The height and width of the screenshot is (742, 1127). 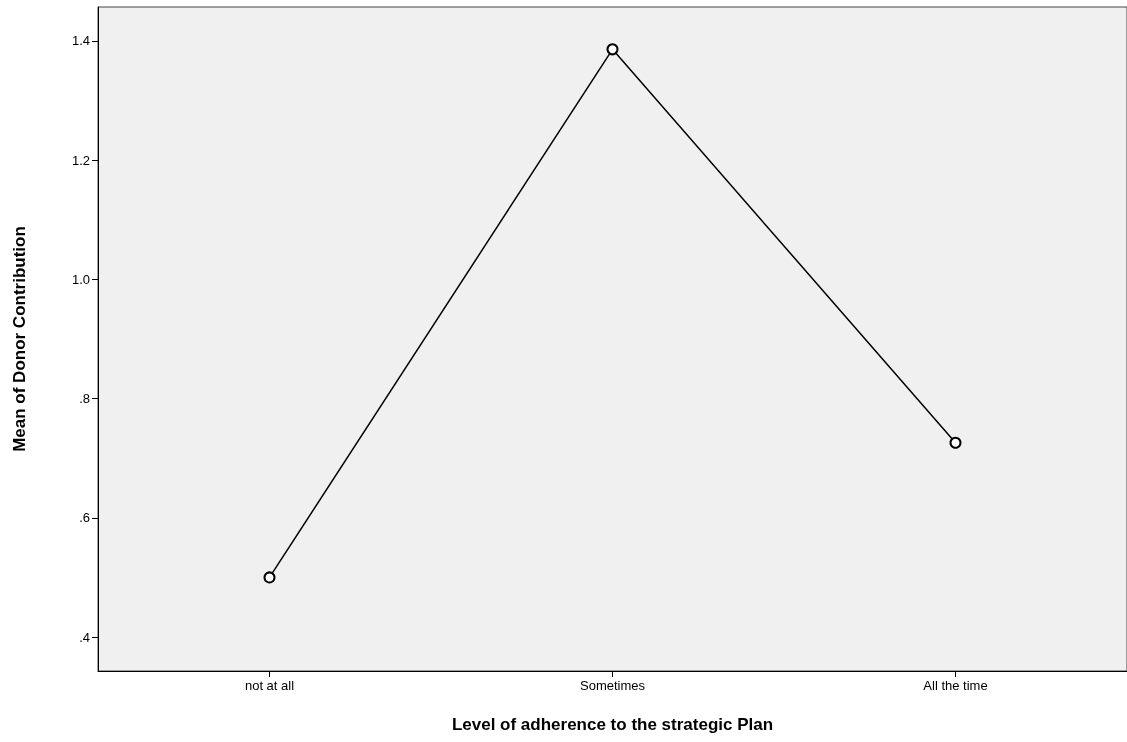 What do you see at coordinates (84, 399) in the screenshot?
I see `y-tick-label: .8` at bounding box center [84, 399].